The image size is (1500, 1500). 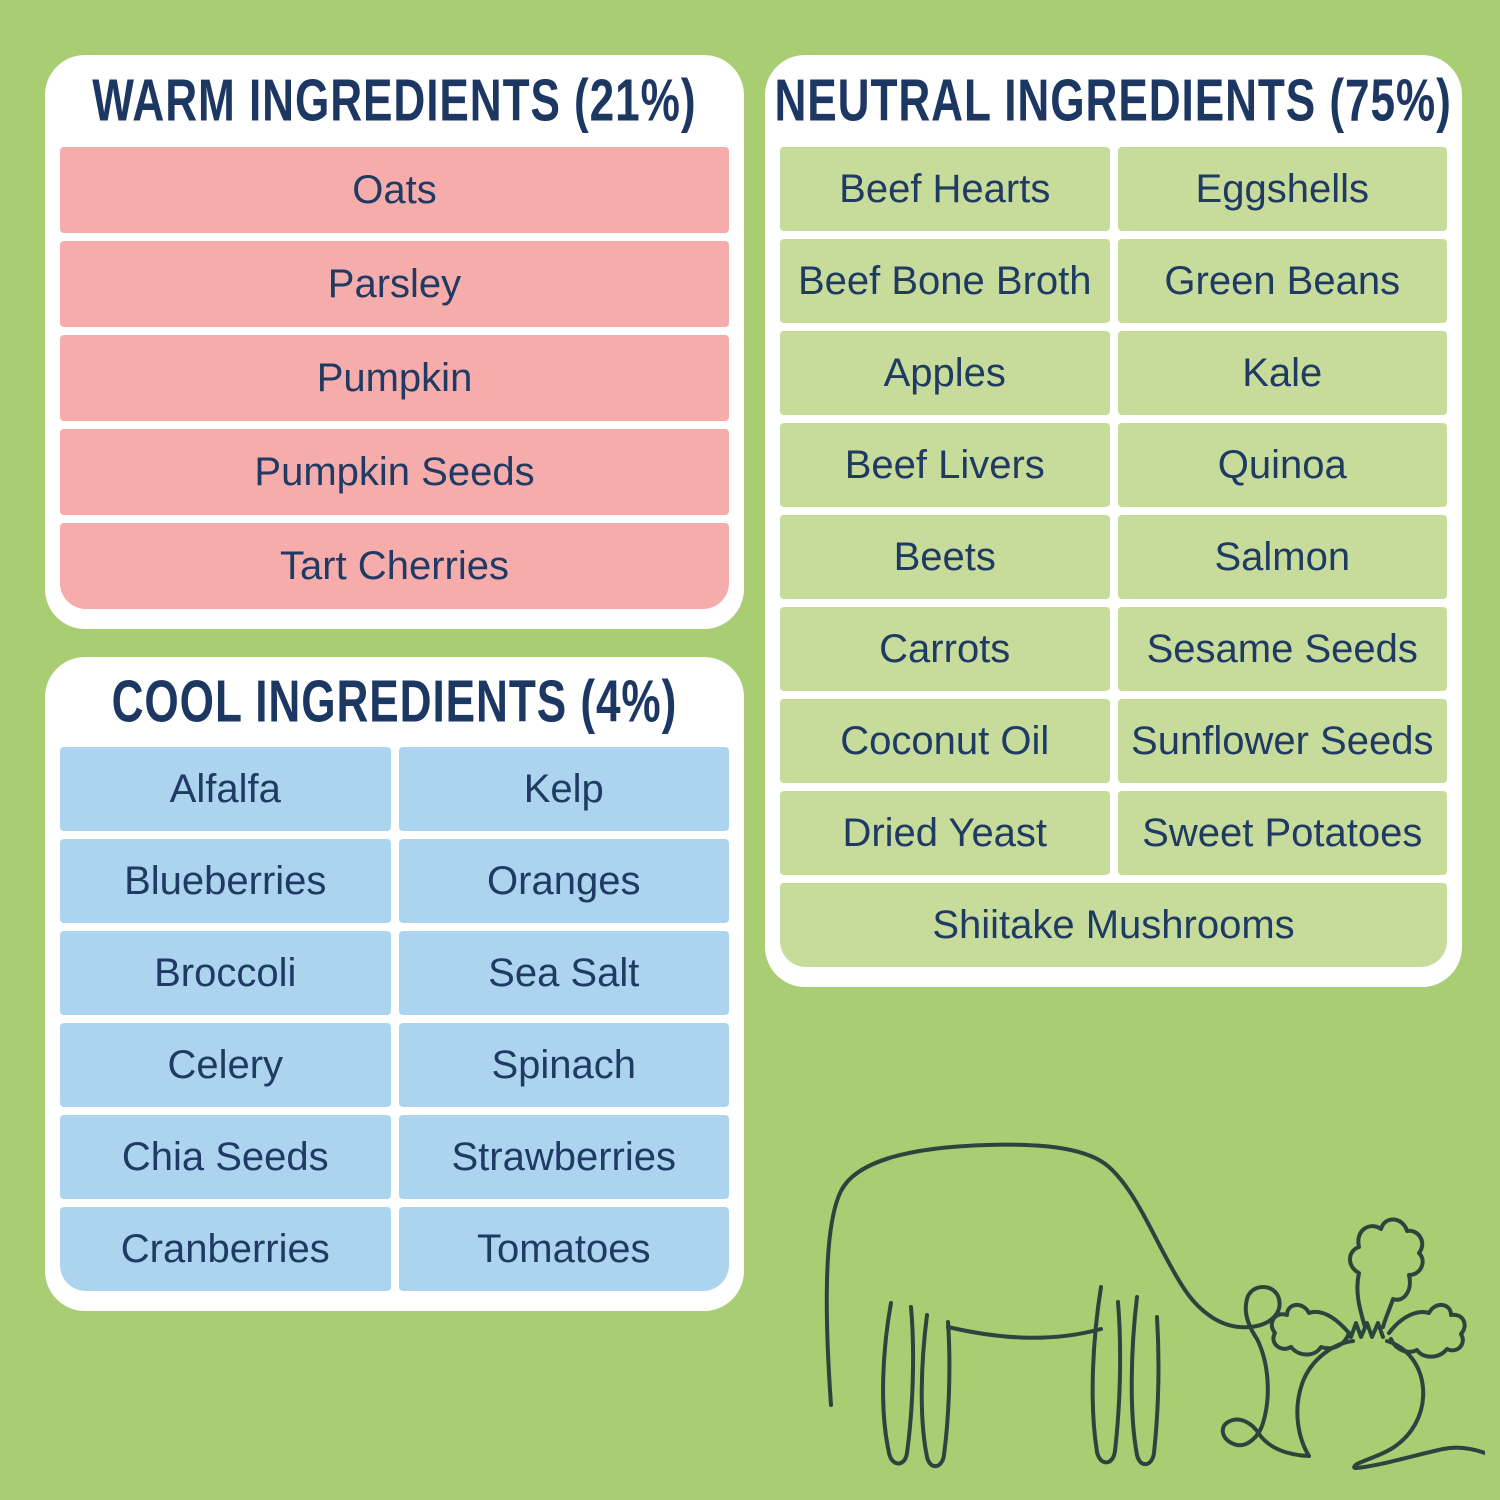 What do you see at coordinates (563, 1157) in the screenshot?
I see `ingredient-tile: Strawberries` at bounding box center [563, 1157].